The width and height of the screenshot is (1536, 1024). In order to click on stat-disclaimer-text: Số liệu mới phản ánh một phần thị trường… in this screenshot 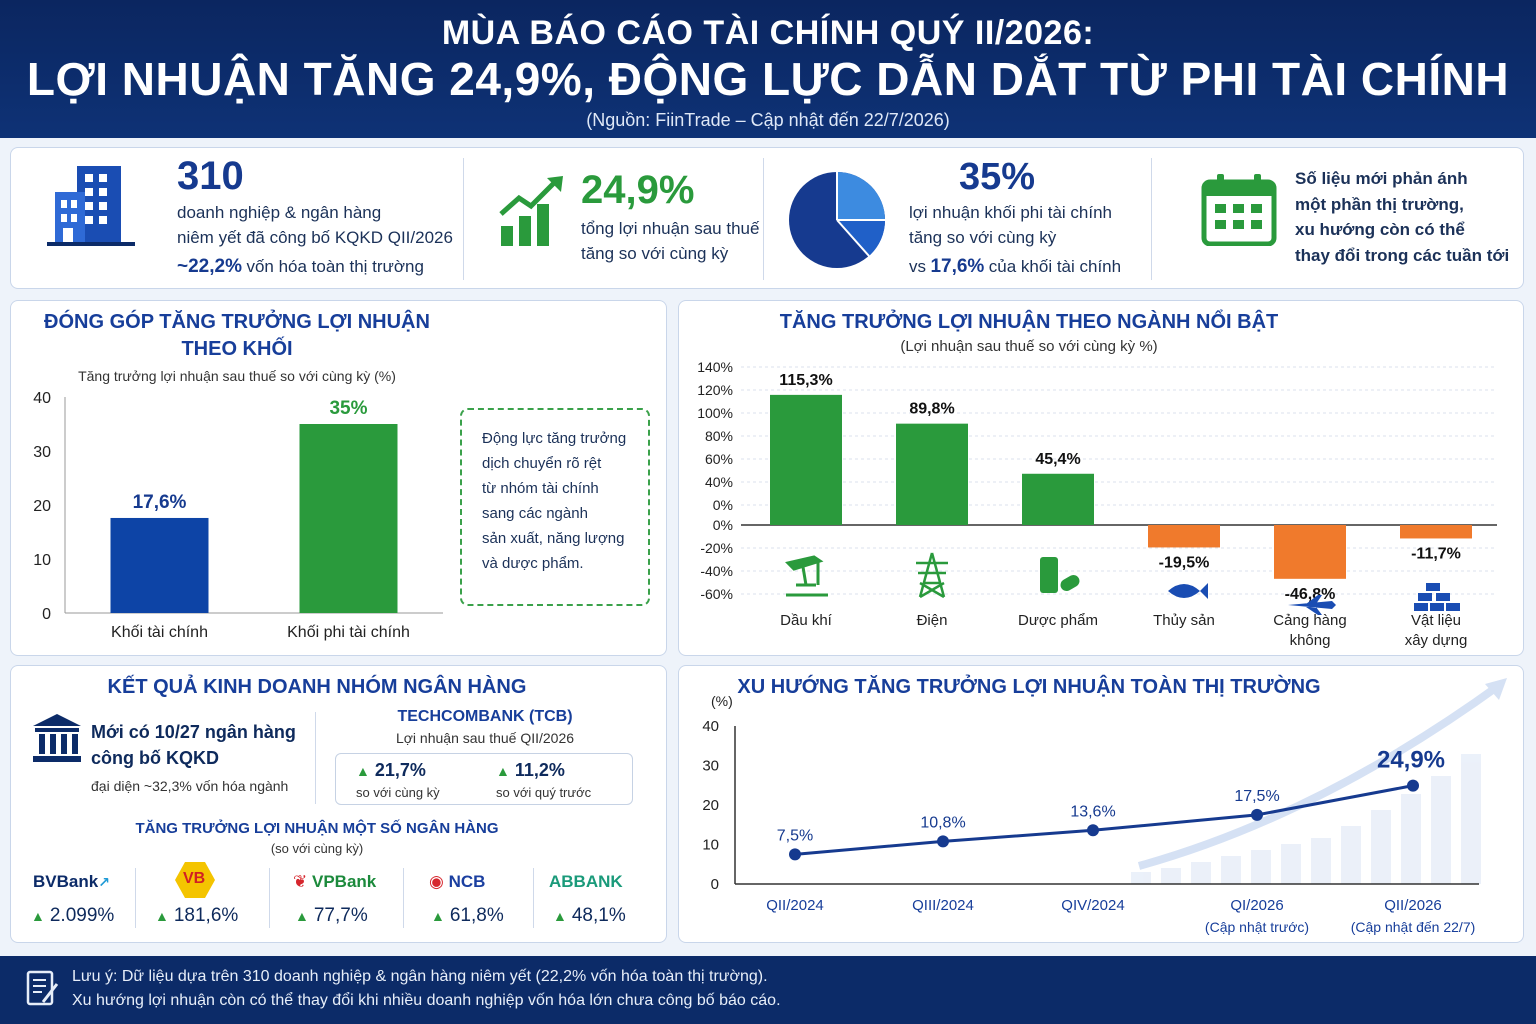, I will do `click(1402, 217)`.